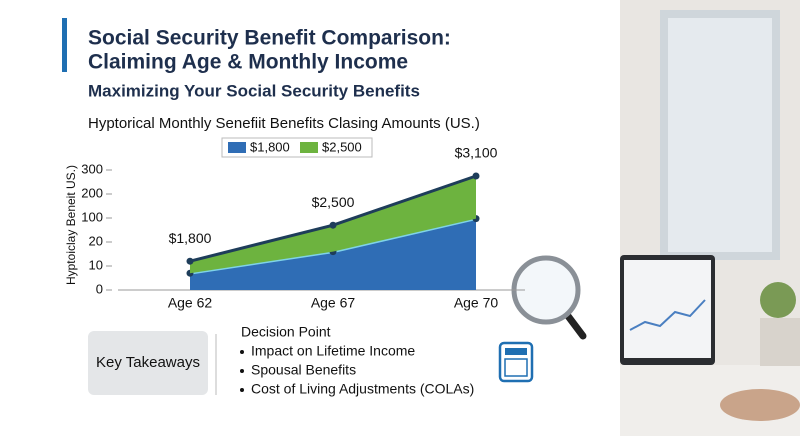  What do you see at coordinates (720, 135) in the screenshot?
I see `window-glass` at bounding box center [720, 135].